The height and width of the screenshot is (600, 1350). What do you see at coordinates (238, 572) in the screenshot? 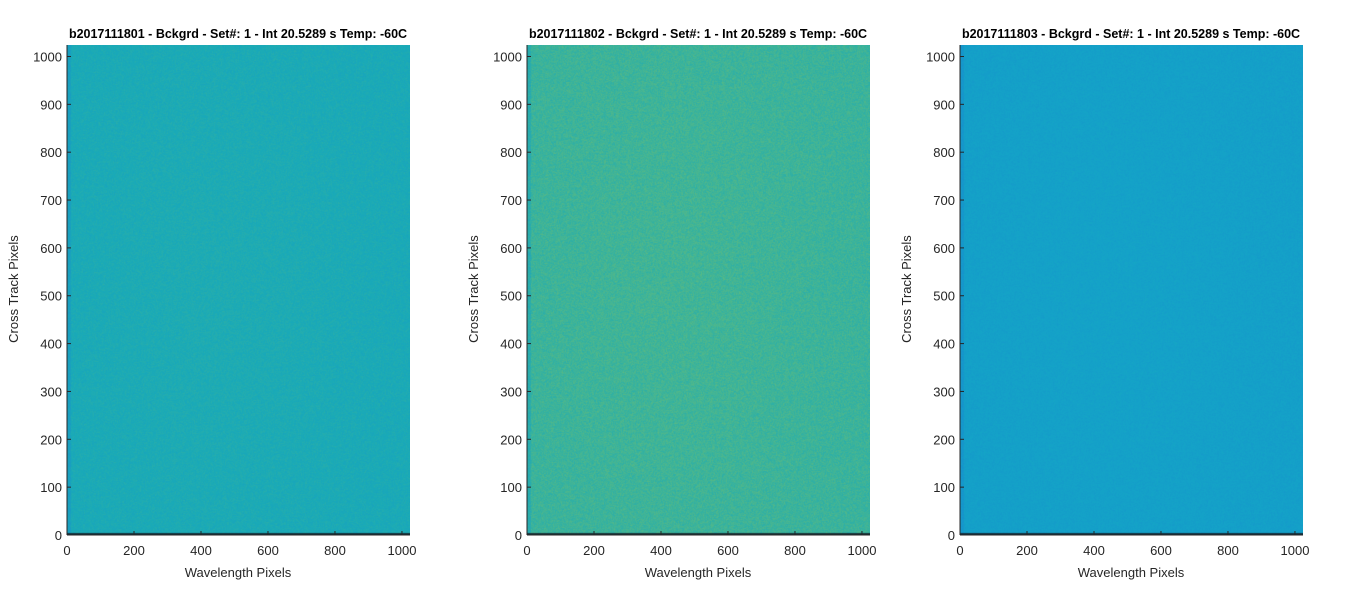
I see `panel-1-xlabel: Wavelength Pixels` at bounding box center [238, 572].